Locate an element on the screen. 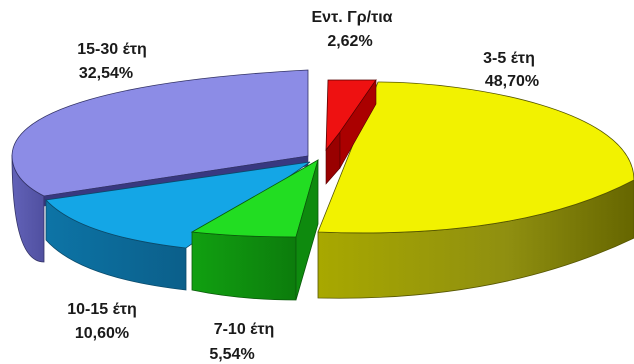 This screenshot has width=634, height=364. label-3-5-name: 3-5 έτη is located at coordinates (509, 58).